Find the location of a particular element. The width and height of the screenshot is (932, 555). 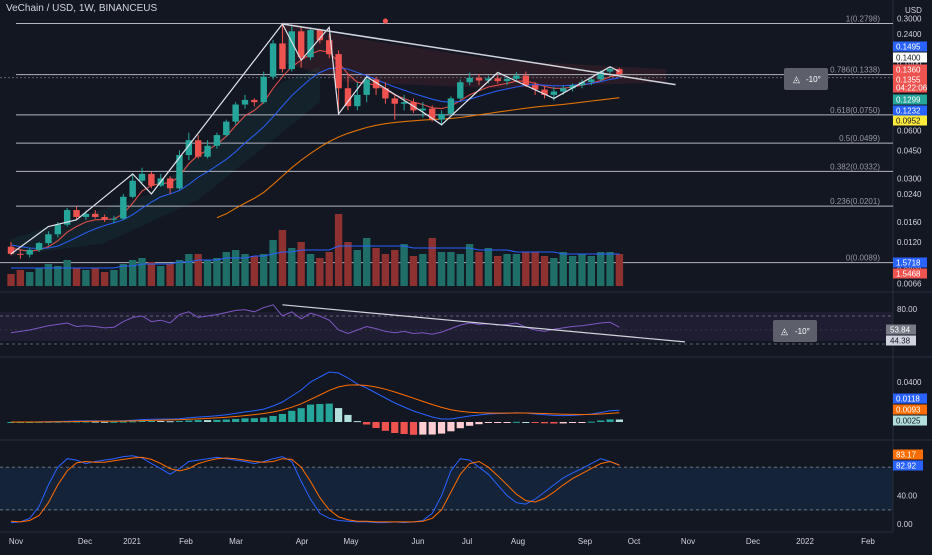

x-tick-label-13: Dec is located at coordinates (753, 541).